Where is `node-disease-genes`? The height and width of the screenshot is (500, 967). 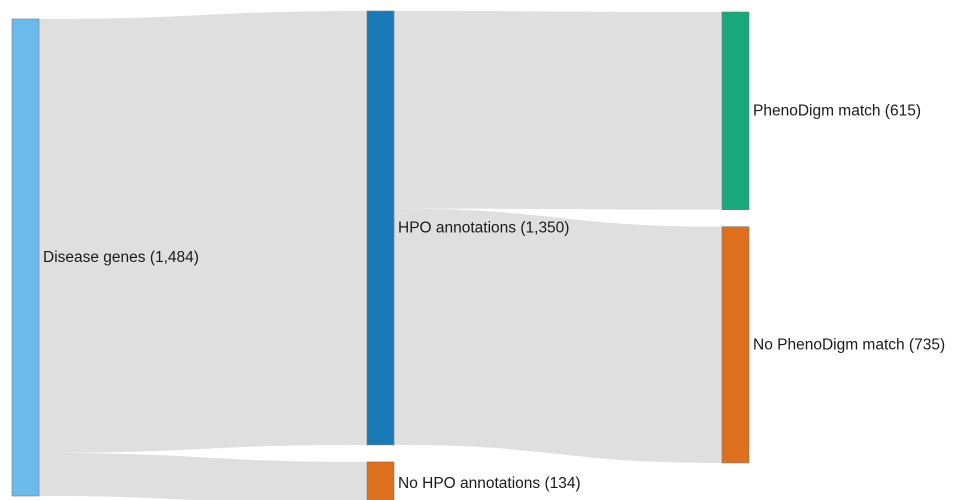
node-disease-genes is located at coordinates (25, 257).